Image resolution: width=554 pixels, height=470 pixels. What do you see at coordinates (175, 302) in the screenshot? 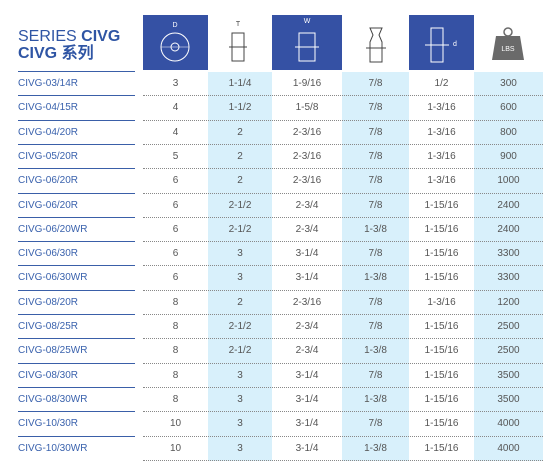
I see `value-cell: 8` at bounding box center [175, 302].